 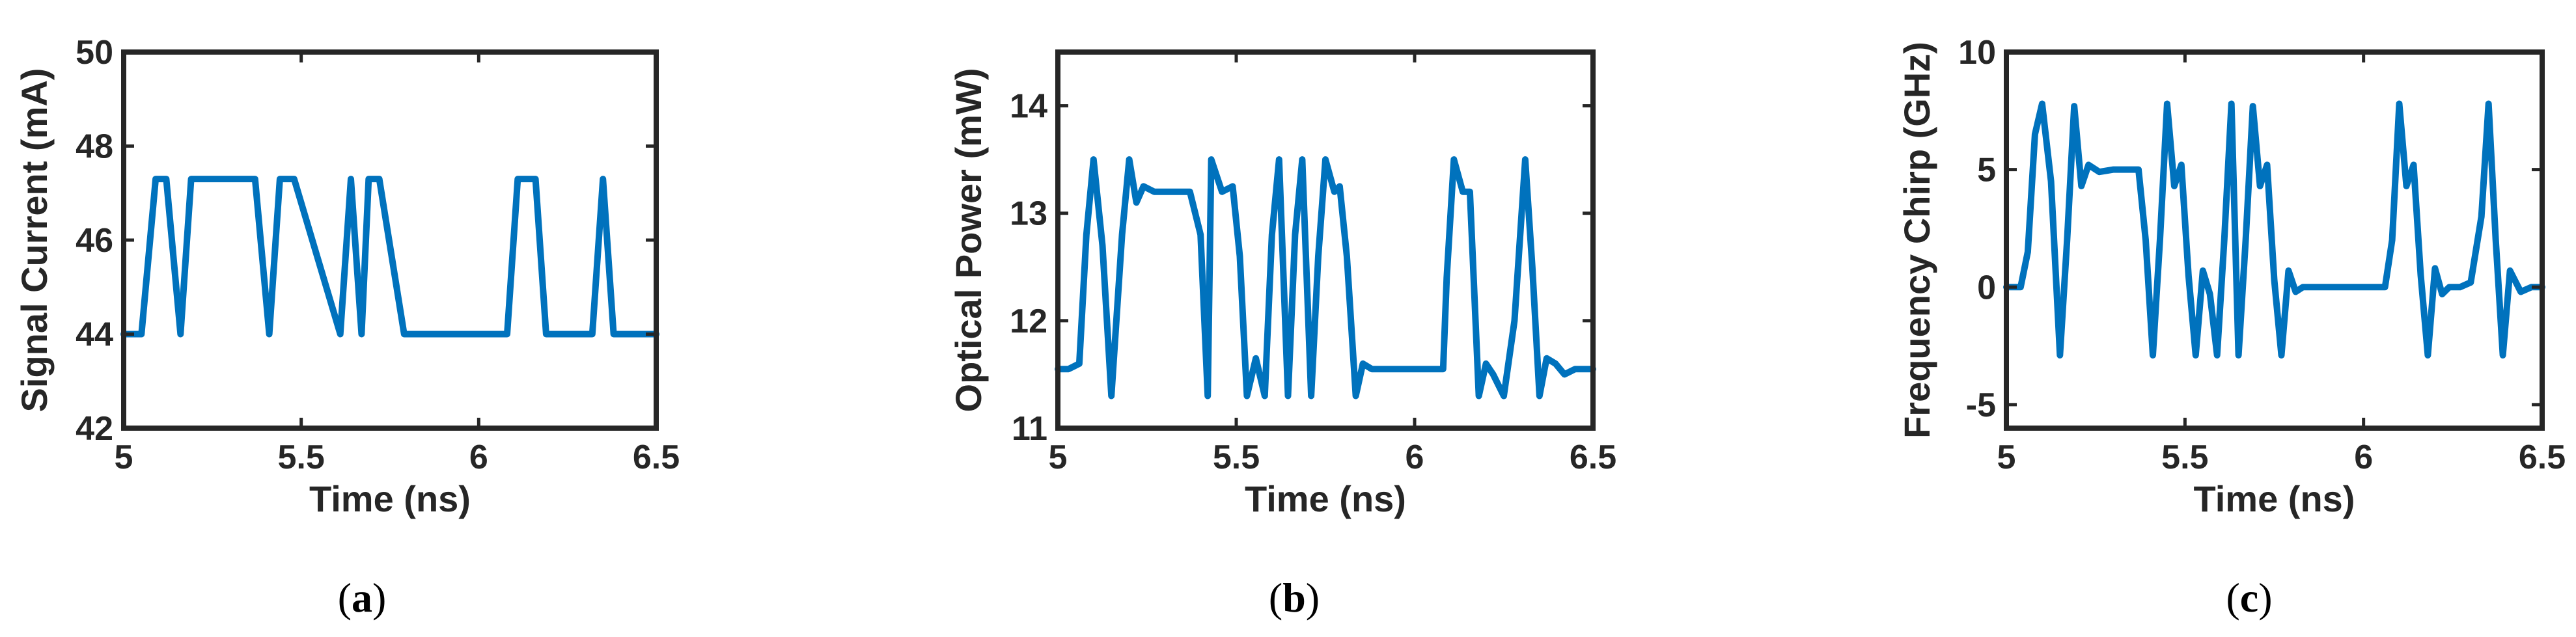 What do you see at coordinates (968, 240) in the screenshot?
I see `y-axis-label: Optical Power (mW)` at bounding box center [968, 240].